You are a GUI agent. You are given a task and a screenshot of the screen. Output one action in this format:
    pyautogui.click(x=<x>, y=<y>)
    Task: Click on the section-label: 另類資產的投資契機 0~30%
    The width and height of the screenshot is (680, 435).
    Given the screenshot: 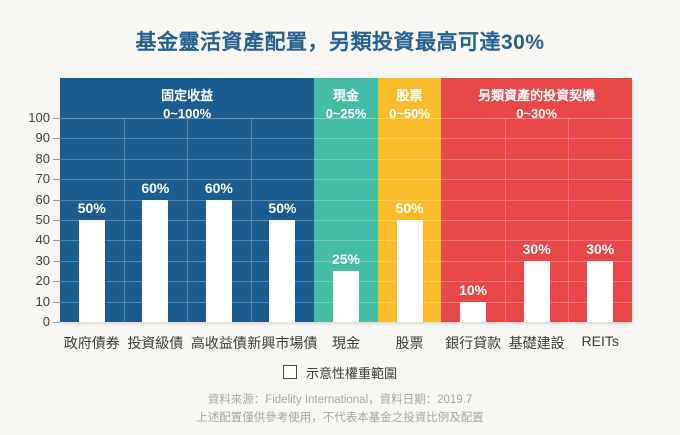 What is the action you would take?
    pyautogui.click(x=536, y=104)
    